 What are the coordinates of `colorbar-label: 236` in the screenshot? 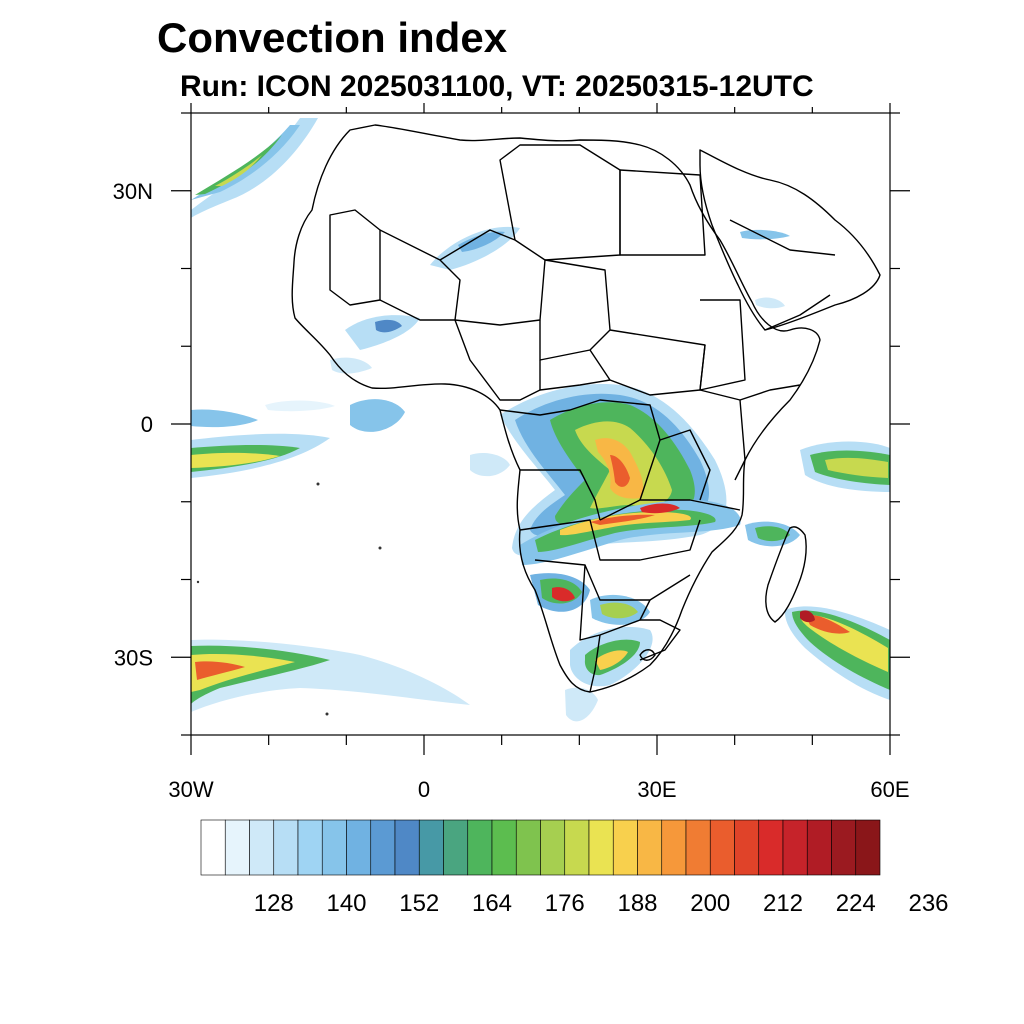 It's located at (928, 903).